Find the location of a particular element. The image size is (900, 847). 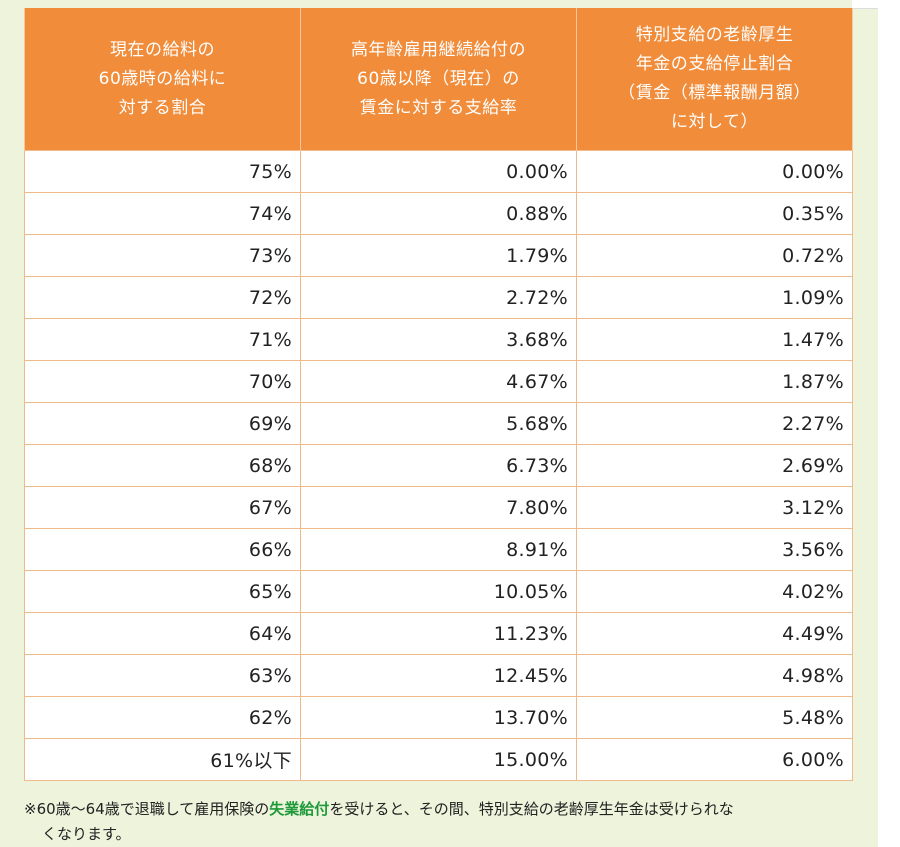

table-row: 72% 2.72% 1.09% is located at coordinates (438, 297).